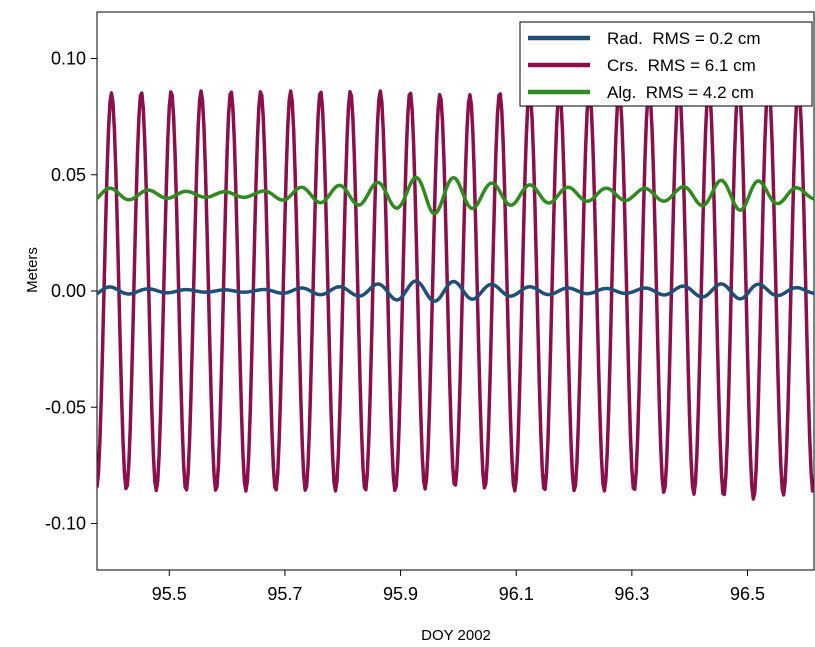 Image resolution: width=815 pixels, height=647 pixels. I want to click on x-tick-label: 95.9, so click(400, 594).